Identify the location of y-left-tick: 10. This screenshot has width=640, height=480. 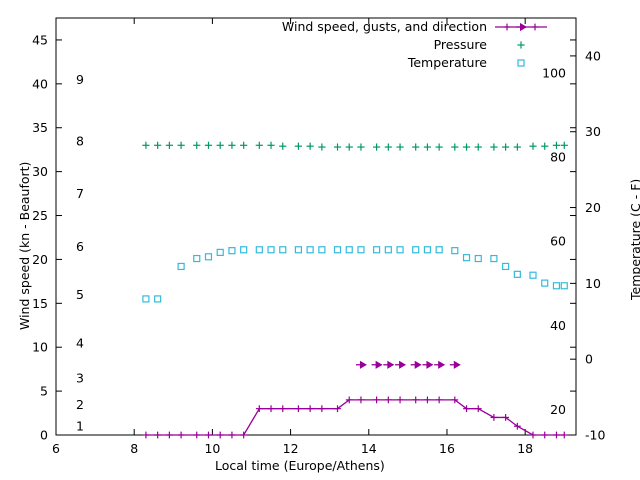
(40, 347).